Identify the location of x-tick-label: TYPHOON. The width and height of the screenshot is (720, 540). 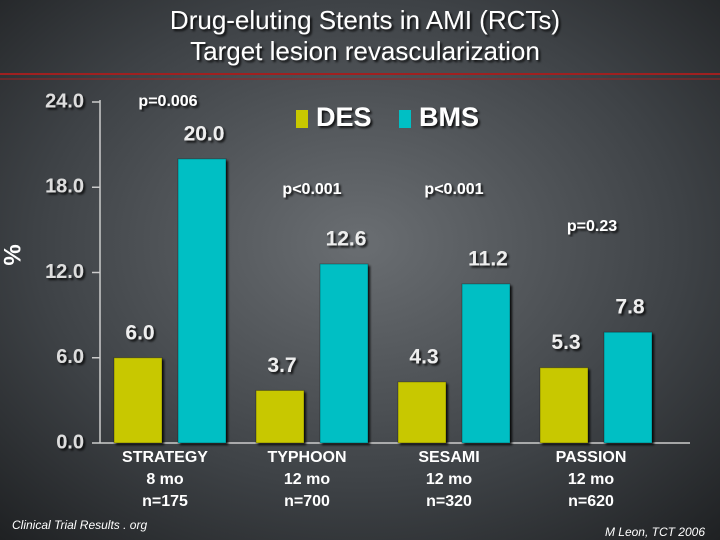
(306, 457).